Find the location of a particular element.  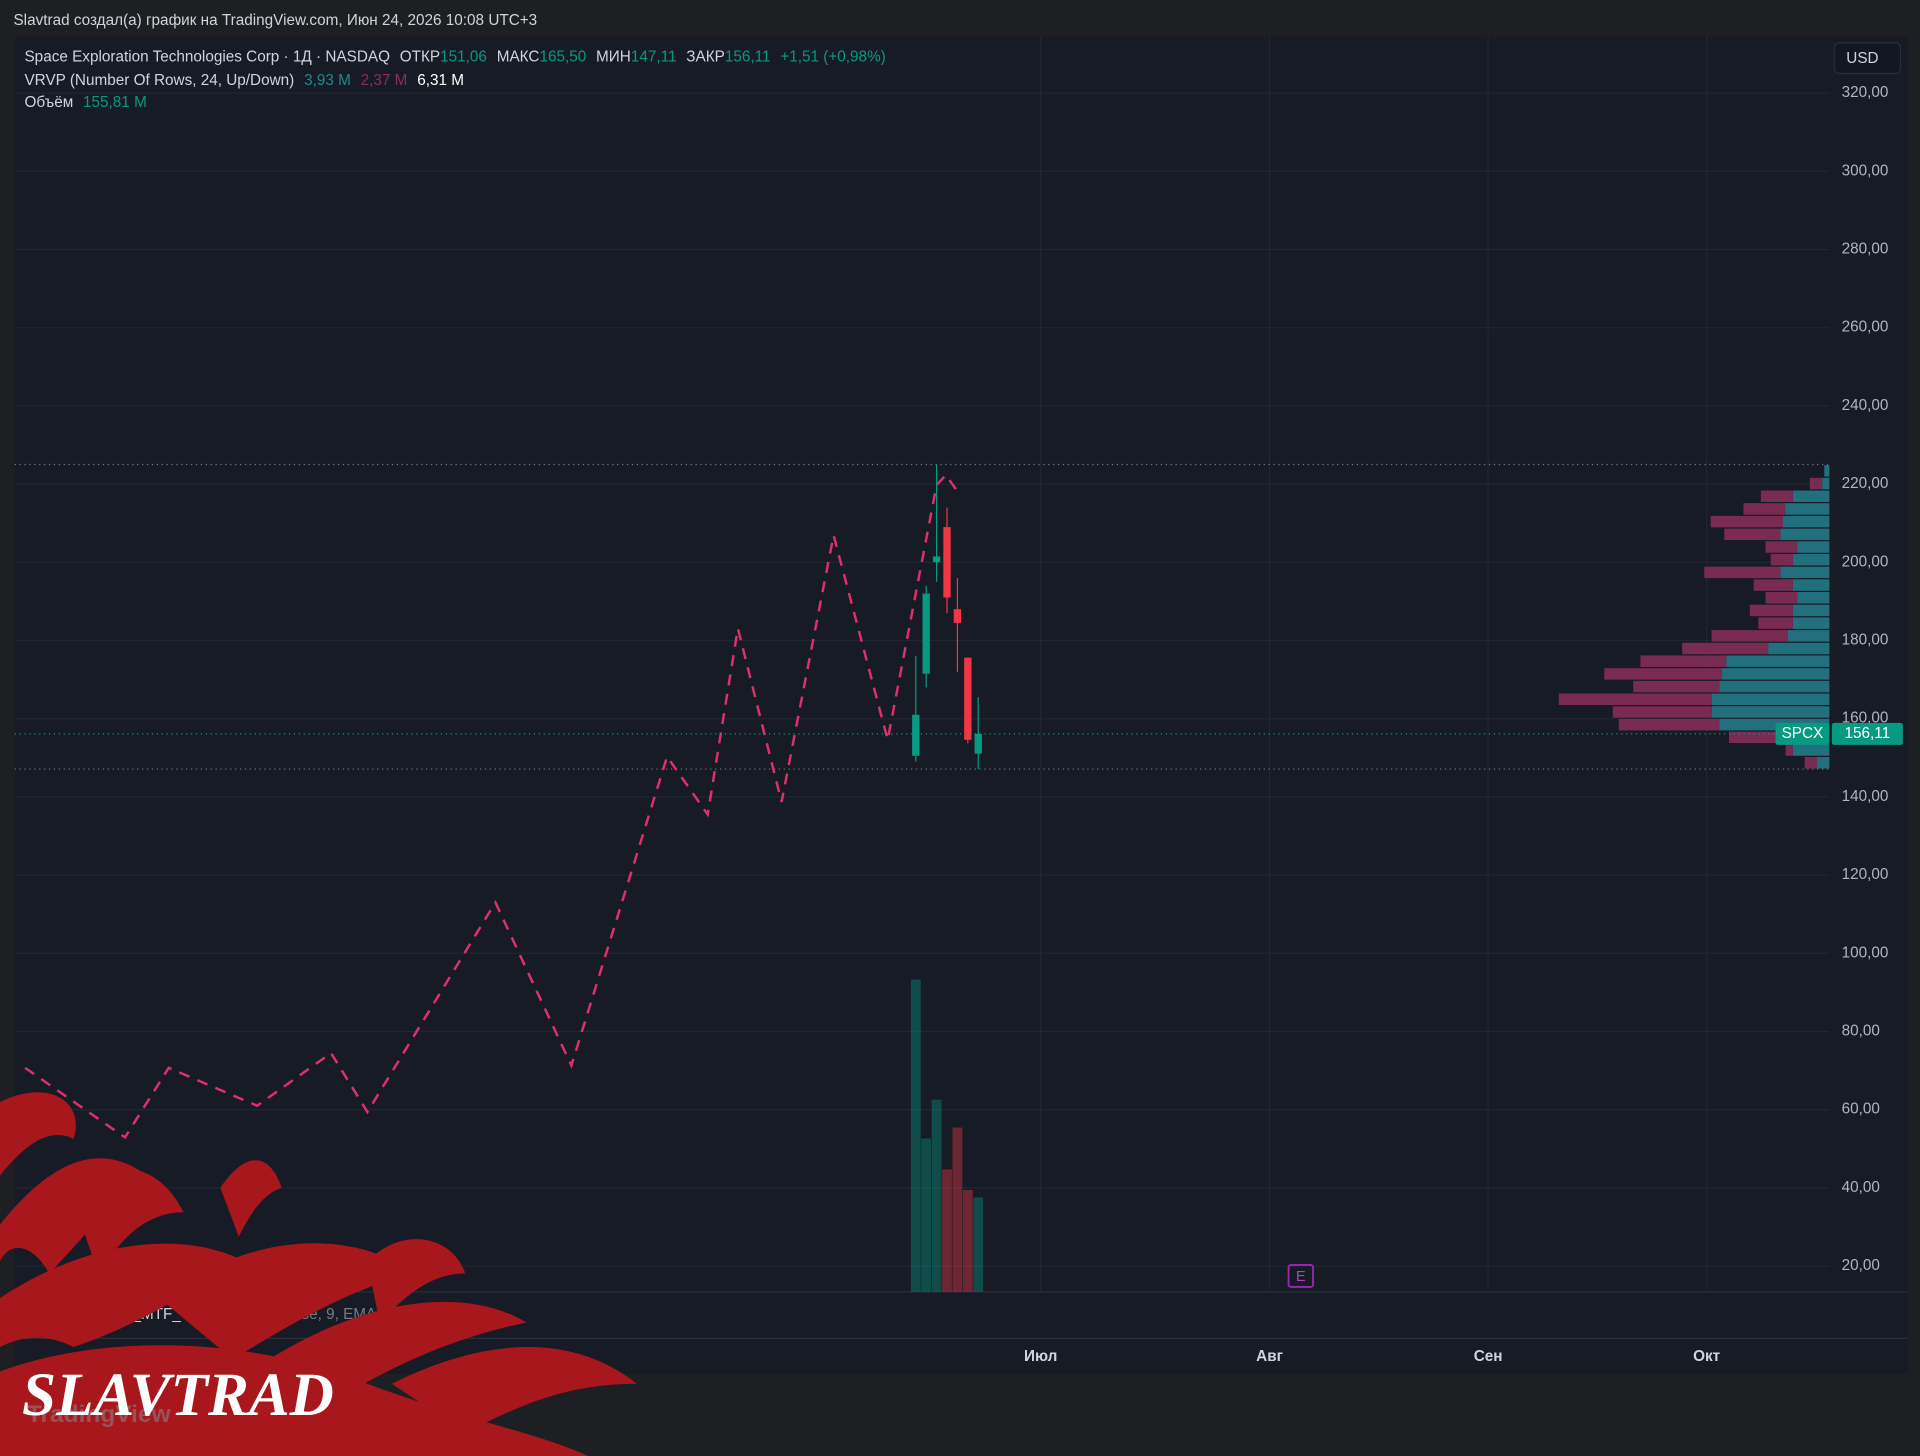

legend-text: 151,06 is located at coordinates (463, 57).